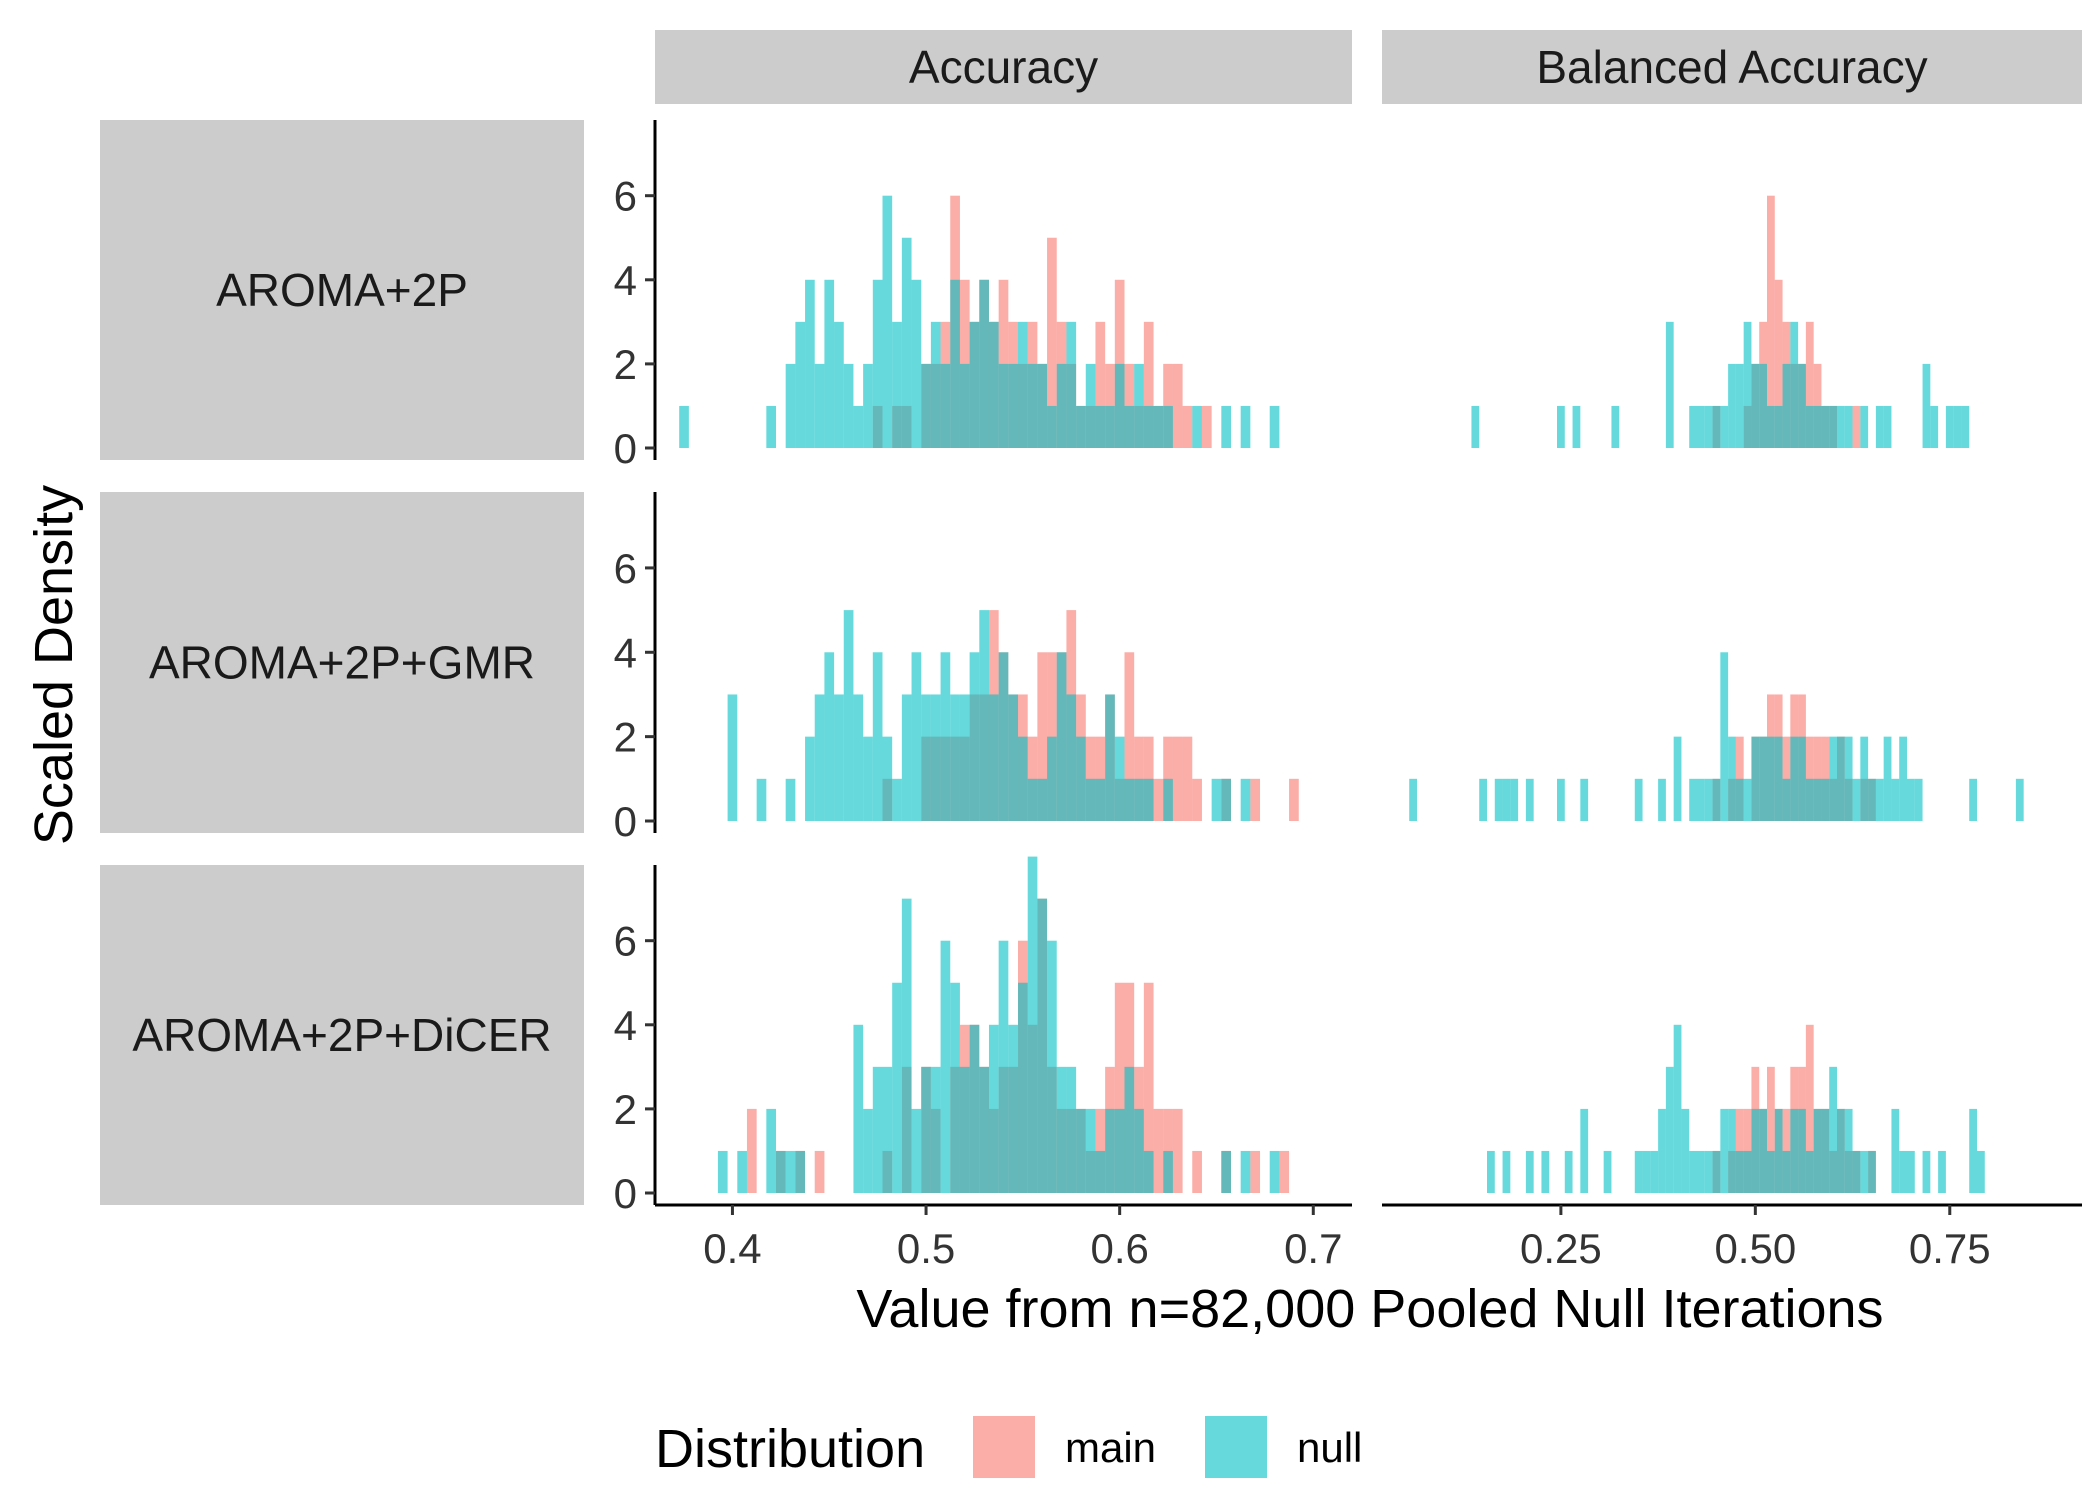 Image resolution: width=2100 pixels, height=1500 pixels. What do you see at coordinates (1736, 1108) in the screenshot?
I see `panel-aroma-2p-dicer-balanced-accuracy` at bounding box center [1736, 1108].